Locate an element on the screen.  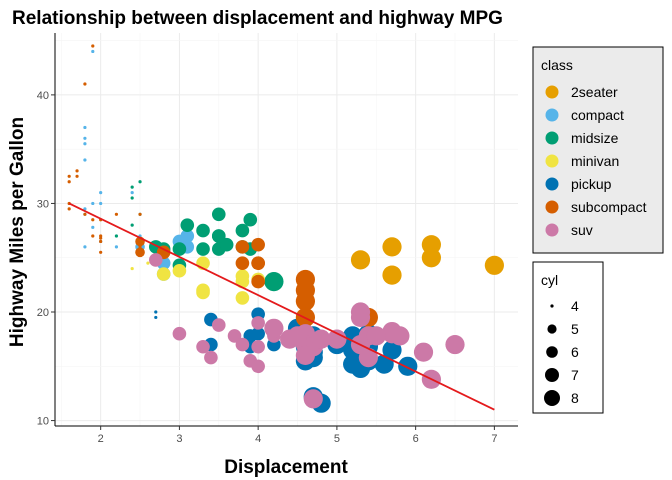
legend-cyl: cyl 4 5 6 7 8 is located at coordinates (568, 337).